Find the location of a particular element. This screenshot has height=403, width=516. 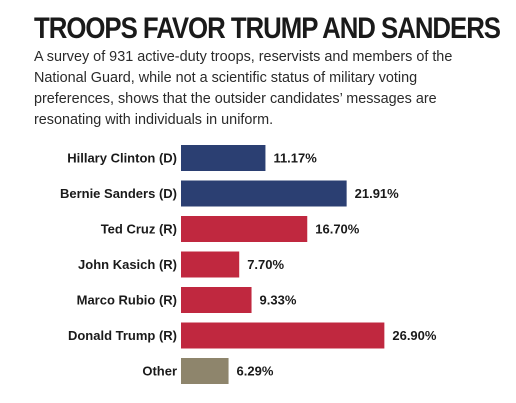

category-label: John Kasich (R) is located at coordinates (127, 264).